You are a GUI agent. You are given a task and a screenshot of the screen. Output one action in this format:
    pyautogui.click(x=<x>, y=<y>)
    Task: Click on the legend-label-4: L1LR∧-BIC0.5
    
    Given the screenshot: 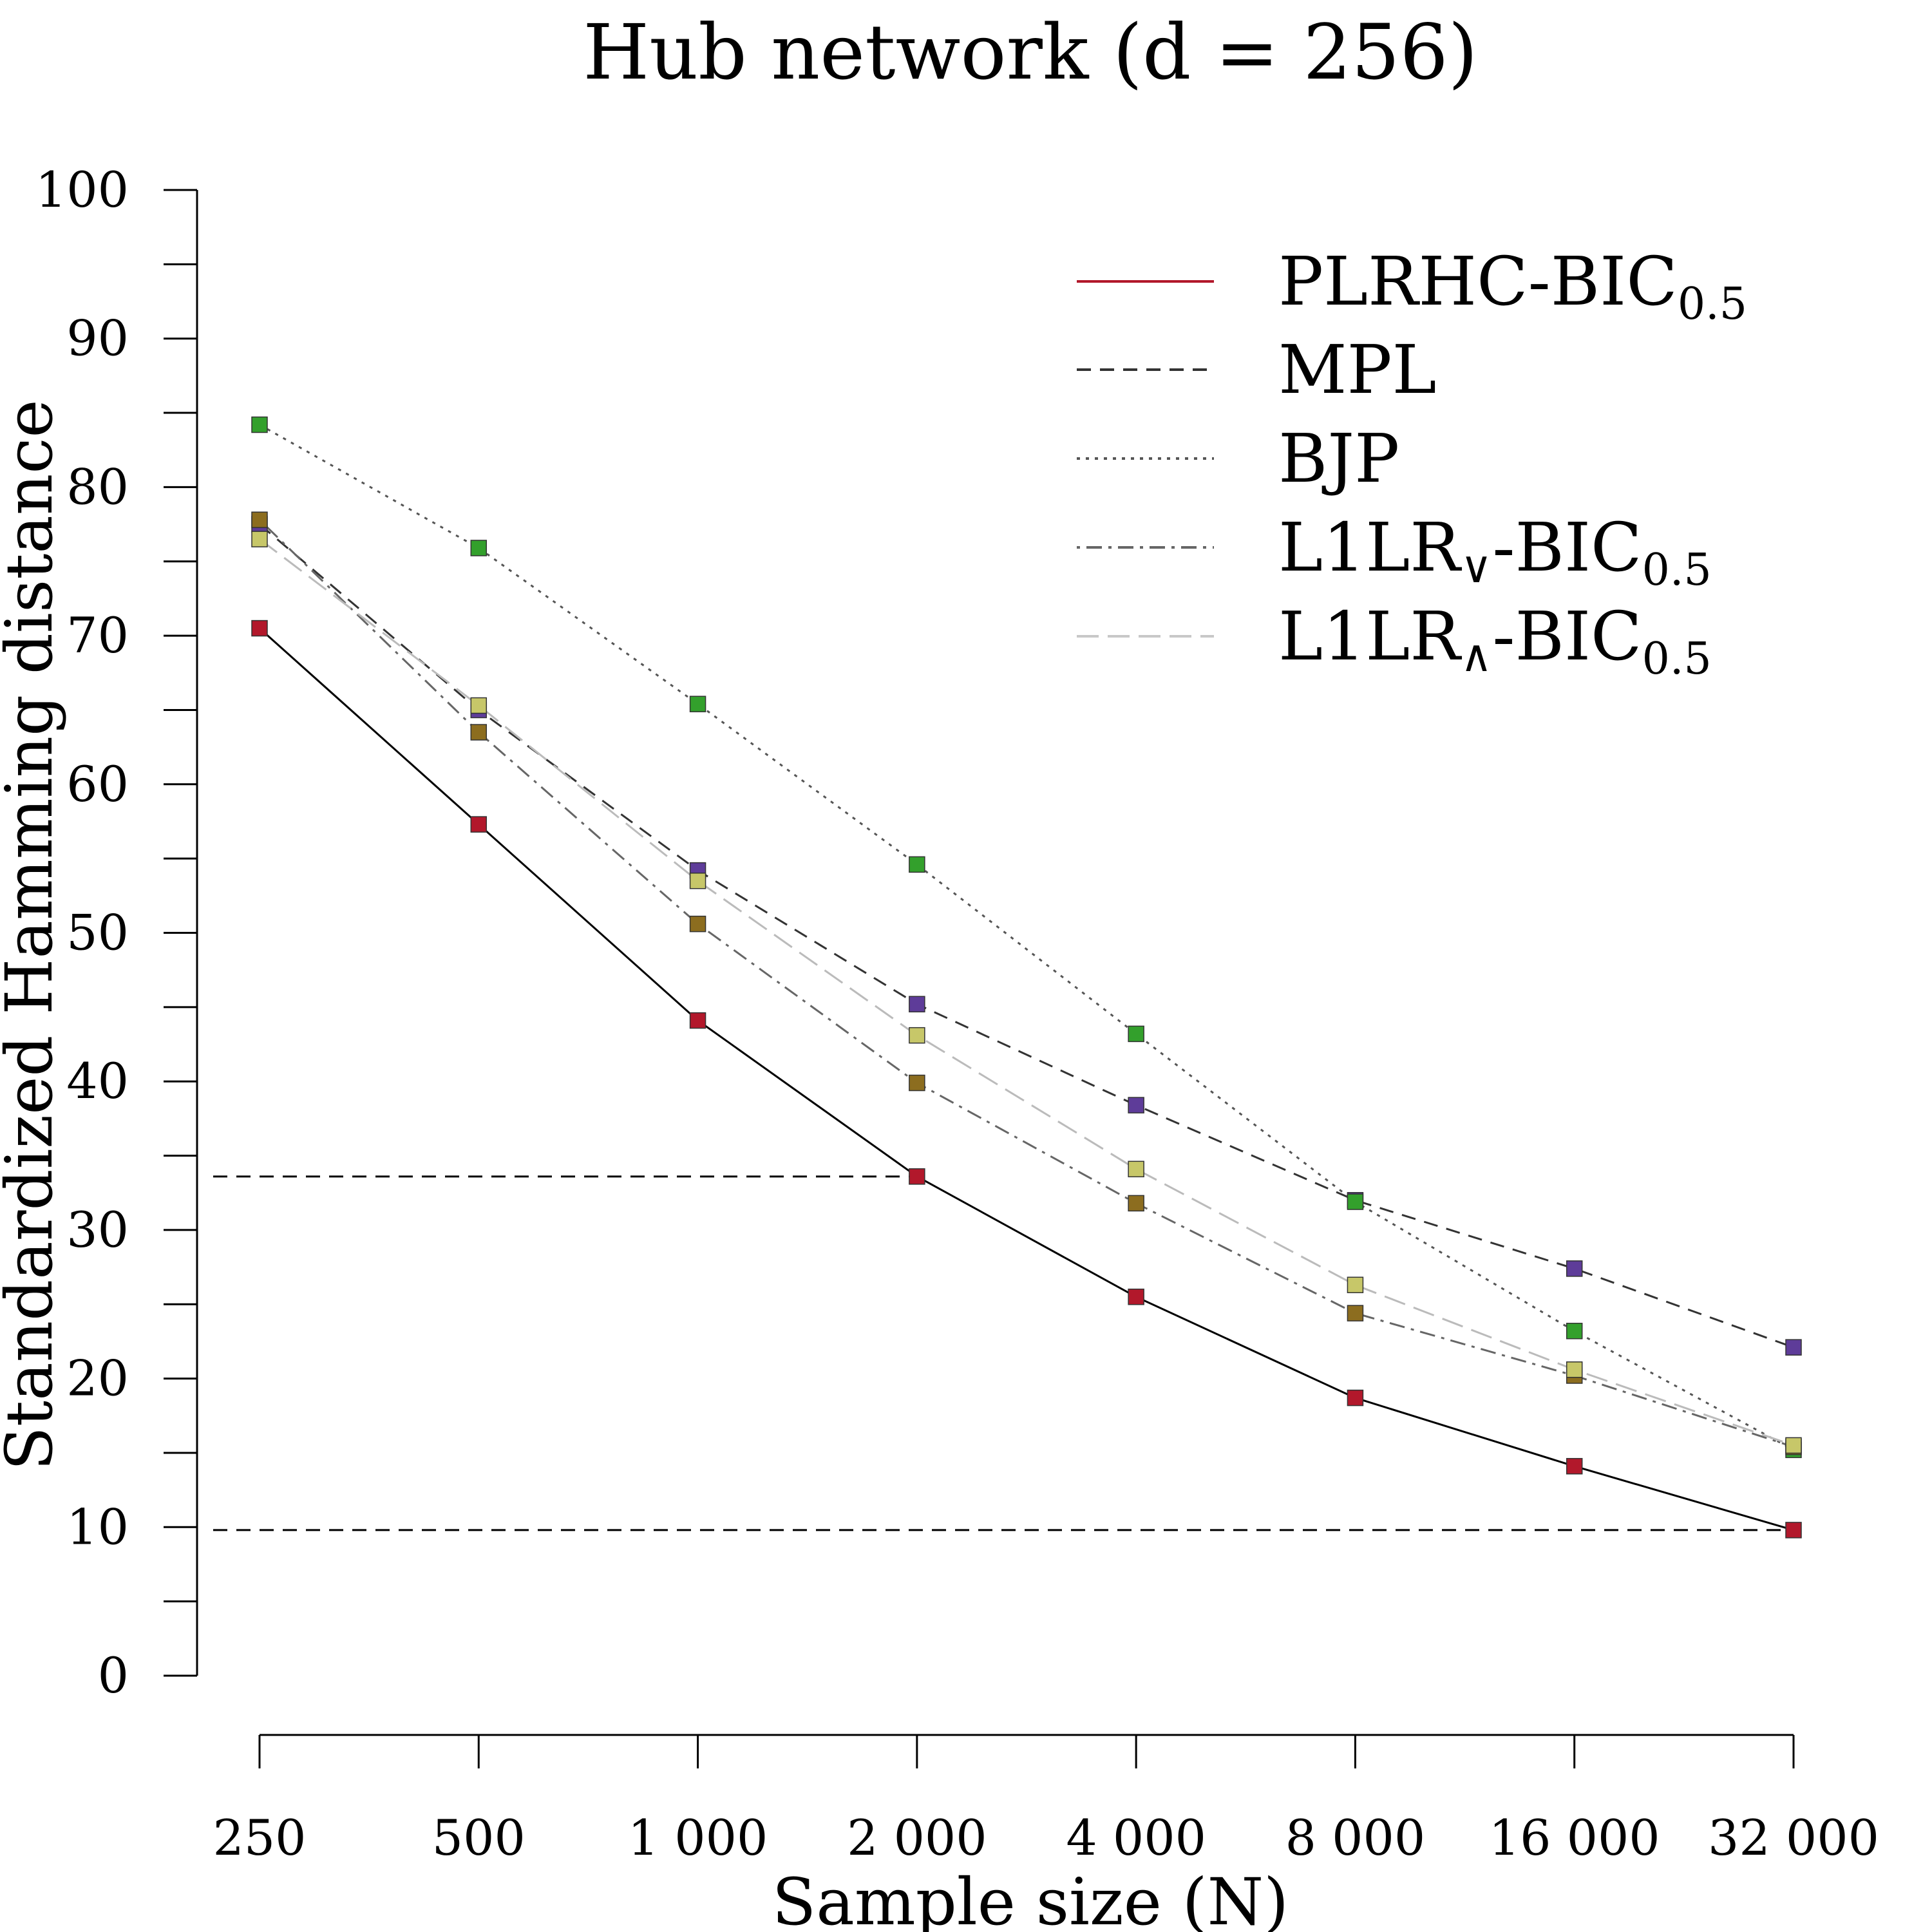 What is the action you would take?
    pyautogui.click(x=1495, y=641)
    